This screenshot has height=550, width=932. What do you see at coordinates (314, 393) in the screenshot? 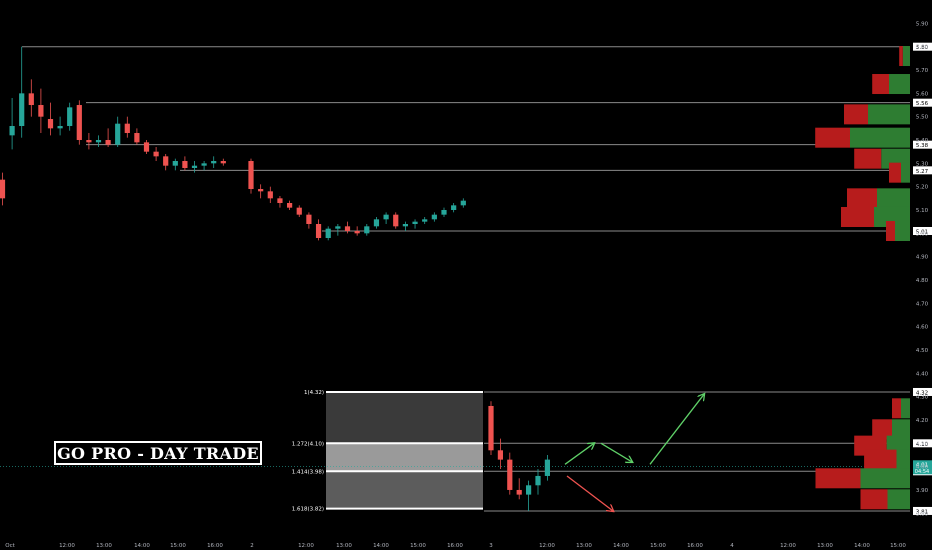
I see `fib-level-label: 1(4.32)` at bounding box center [314, 393].